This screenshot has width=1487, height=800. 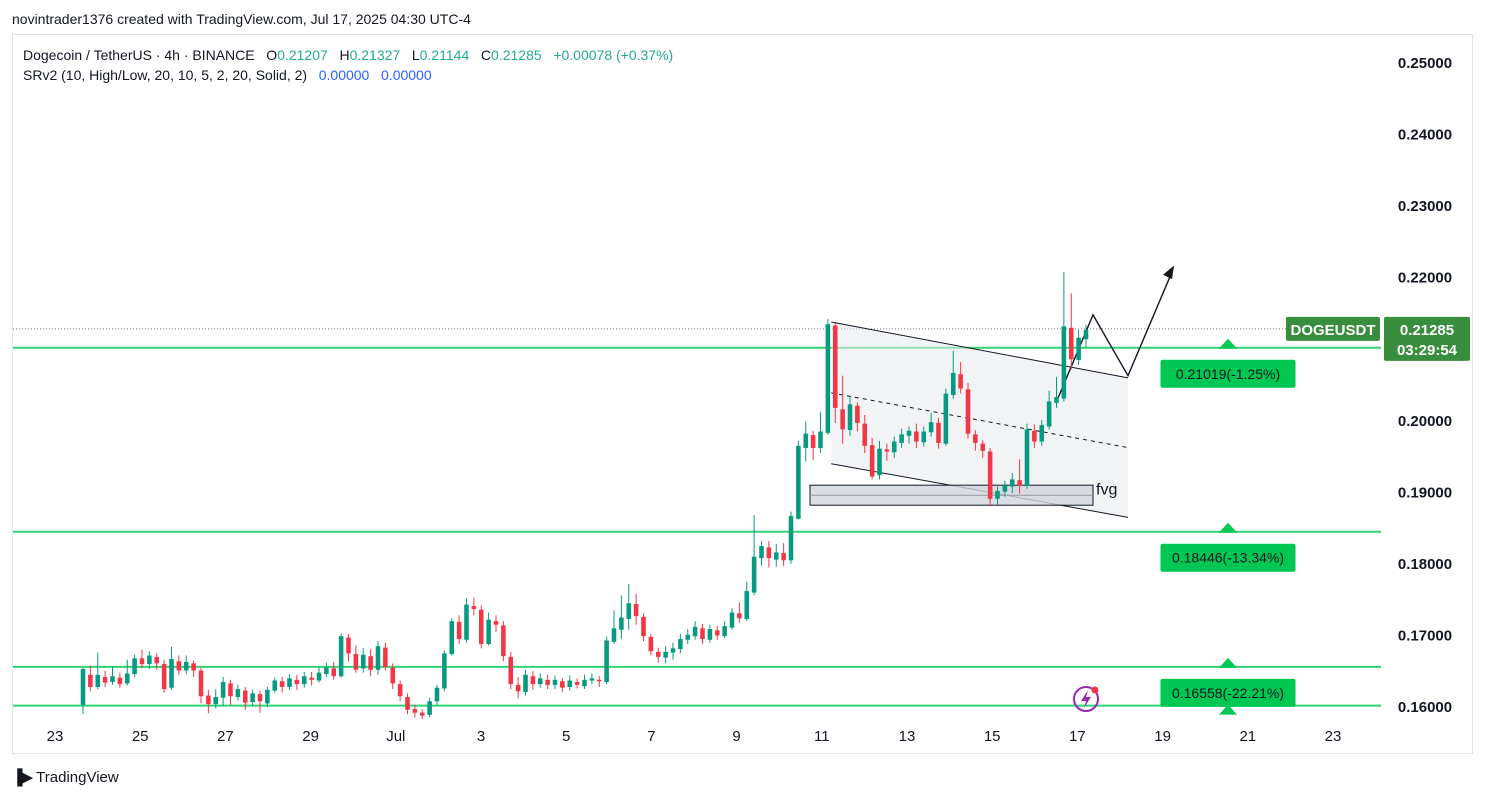 I want to click on legend-symbol: Dogecoin / TetherUS · 4h · BINANCE, so click(x=139, y=55).